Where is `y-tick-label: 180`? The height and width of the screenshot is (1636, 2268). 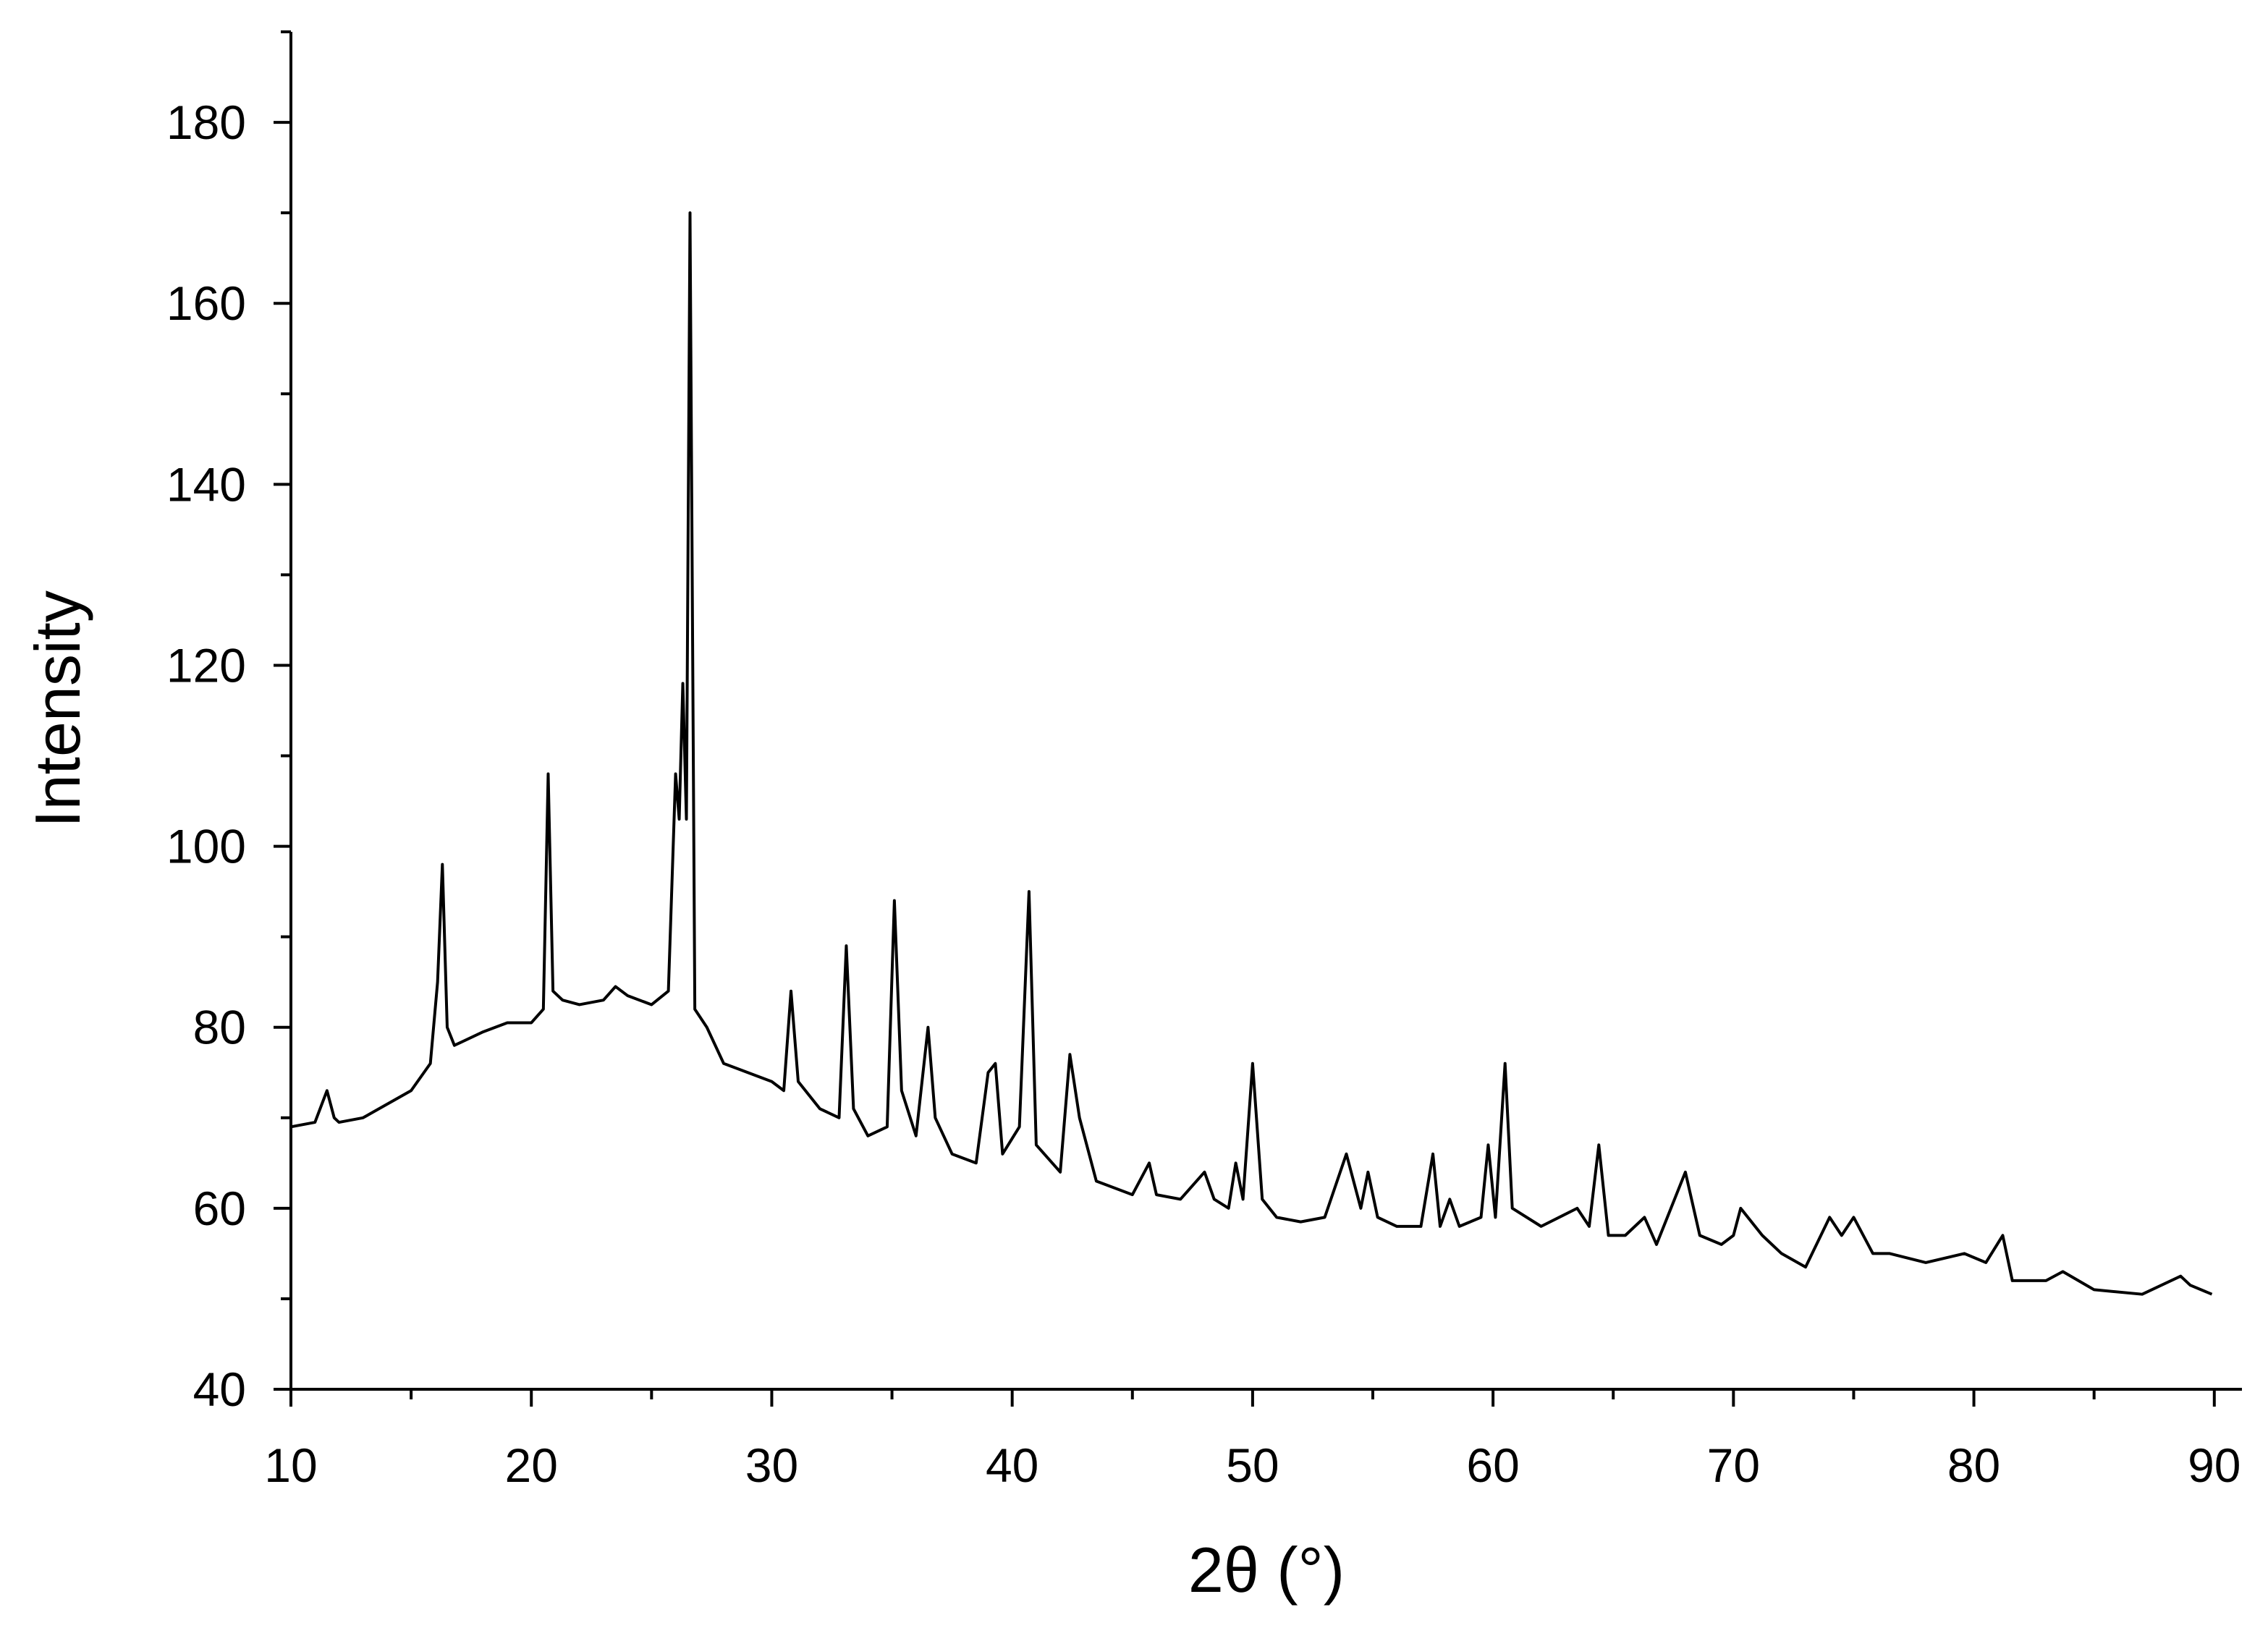 y-tick-label: 180 is located at coordinates (206, 122).